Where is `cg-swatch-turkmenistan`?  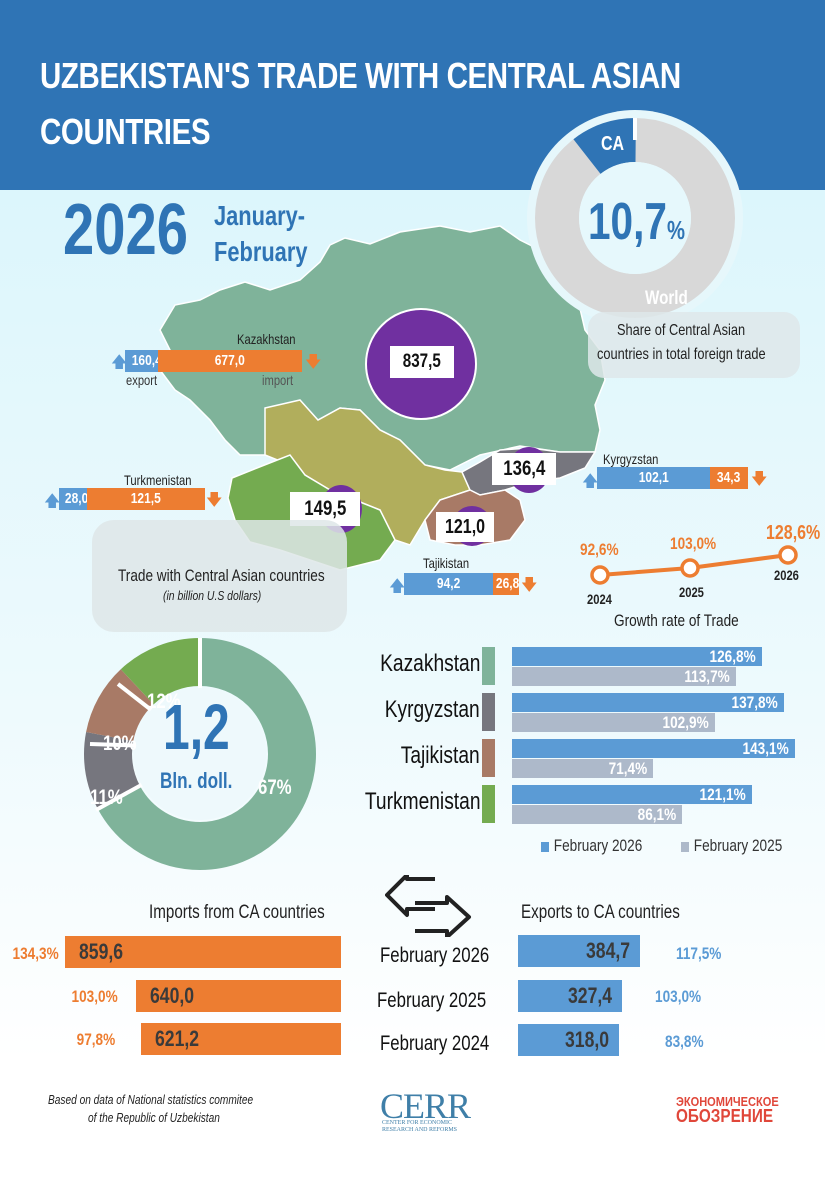 cg-swatch-turkmenistan is located at coordinates (488, 804).